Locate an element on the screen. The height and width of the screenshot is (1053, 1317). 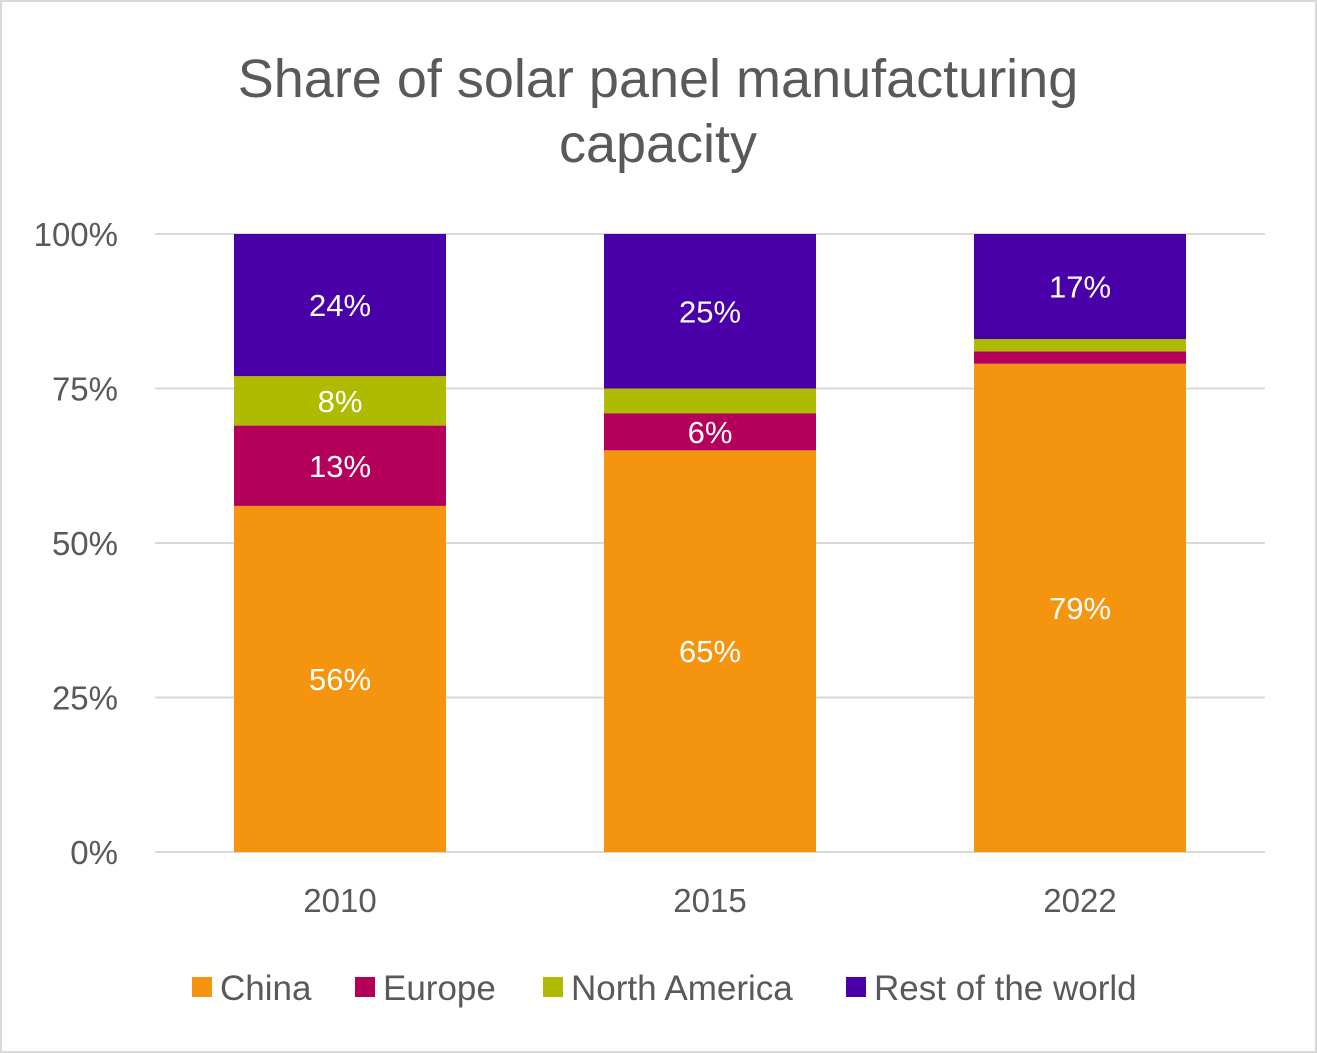
chart-title-line-1: Share of solar panel manufacturing is located at coordinates (658, 79).